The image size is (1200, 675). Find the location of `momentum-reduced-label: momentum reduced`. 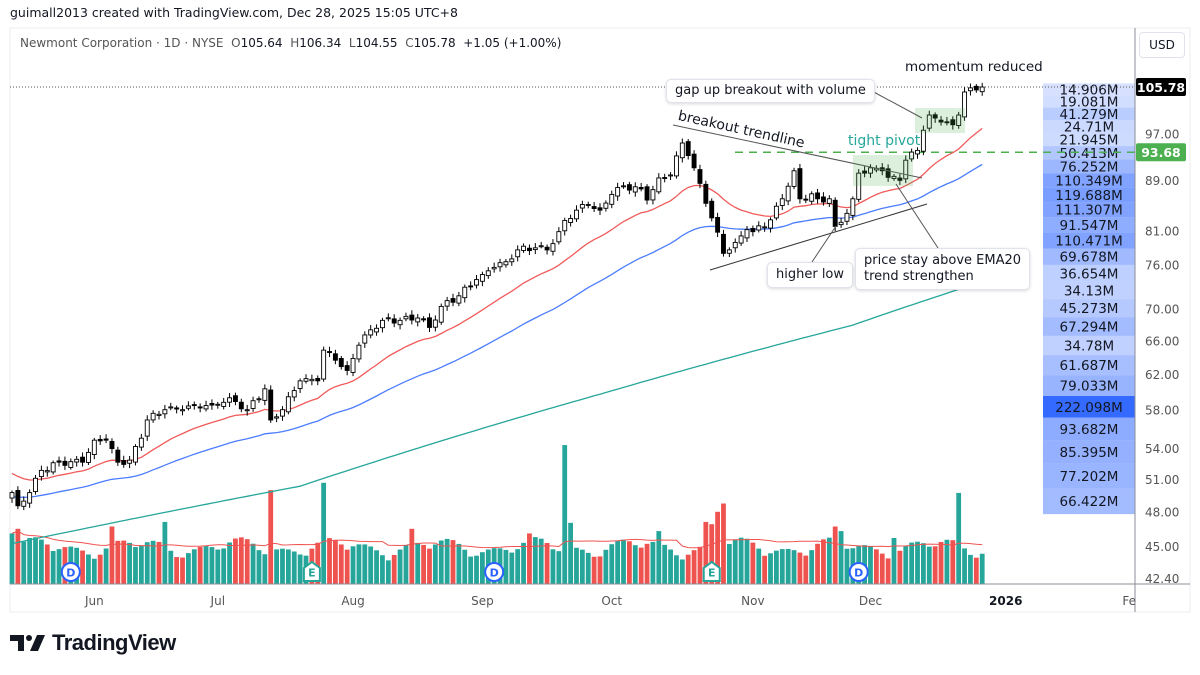

momentum-reduced-label: momentum reduced is located at coordinates (974, 67).